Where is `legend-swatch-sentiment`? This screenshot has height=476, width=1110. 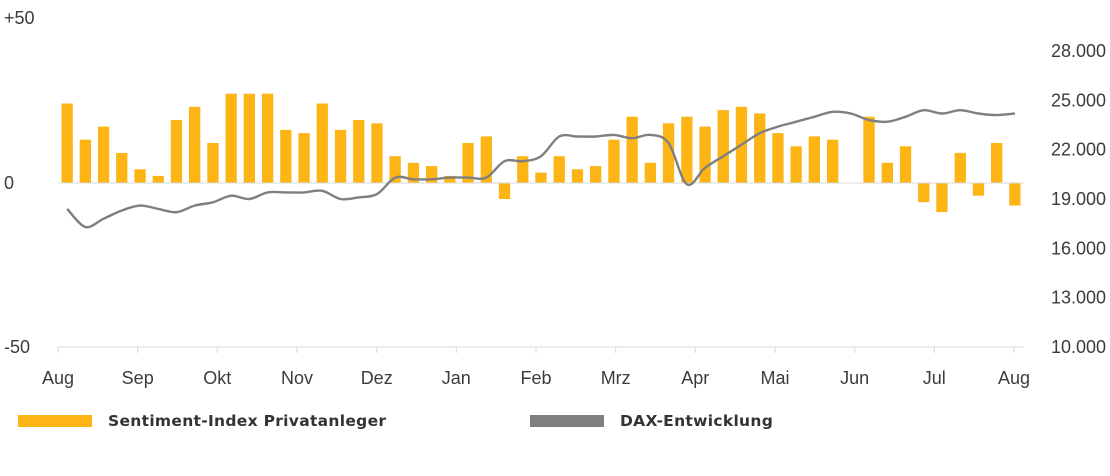
legend-swatch-sentiment is located at coordinates (55, 421).